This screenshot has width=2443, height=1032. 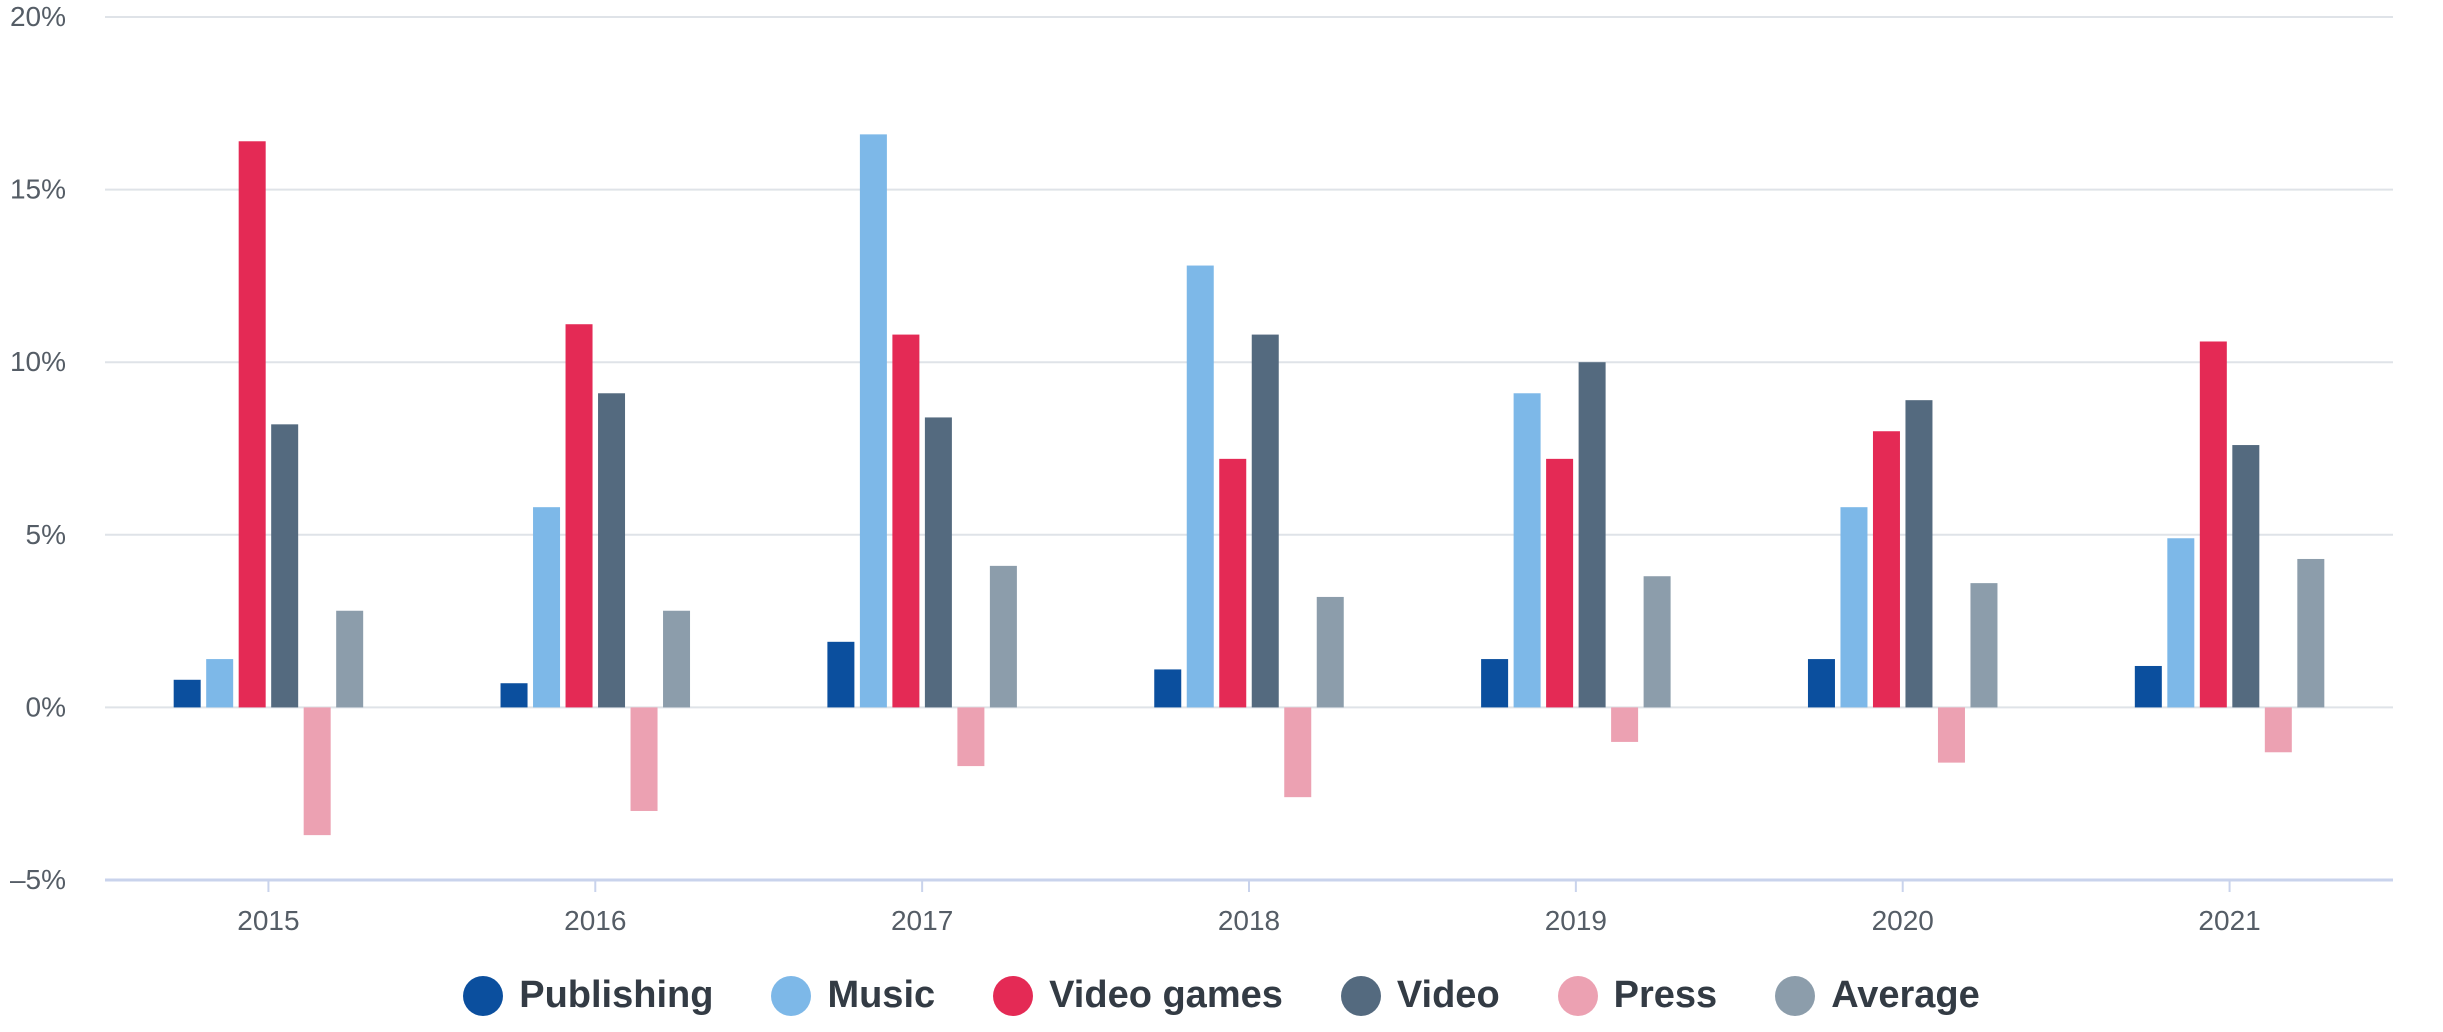 I want to click on bar-video-2021, so click(x=2246, y=576).